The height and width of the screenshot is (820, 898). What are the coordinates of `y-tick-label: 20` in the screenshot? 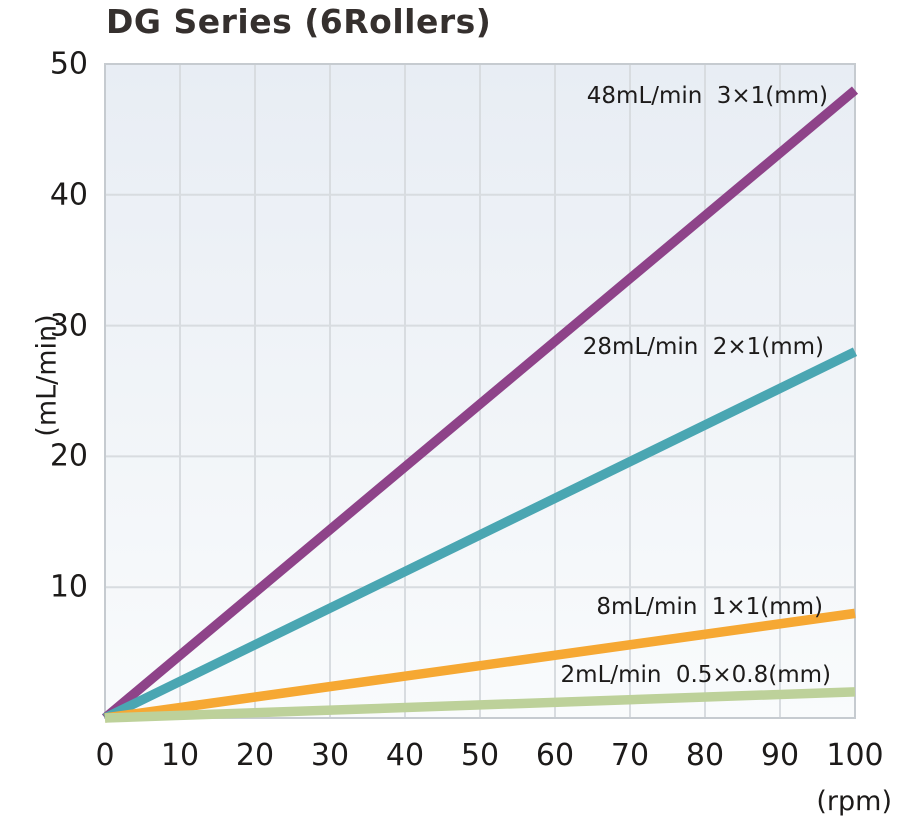 It's located at (68, 456).